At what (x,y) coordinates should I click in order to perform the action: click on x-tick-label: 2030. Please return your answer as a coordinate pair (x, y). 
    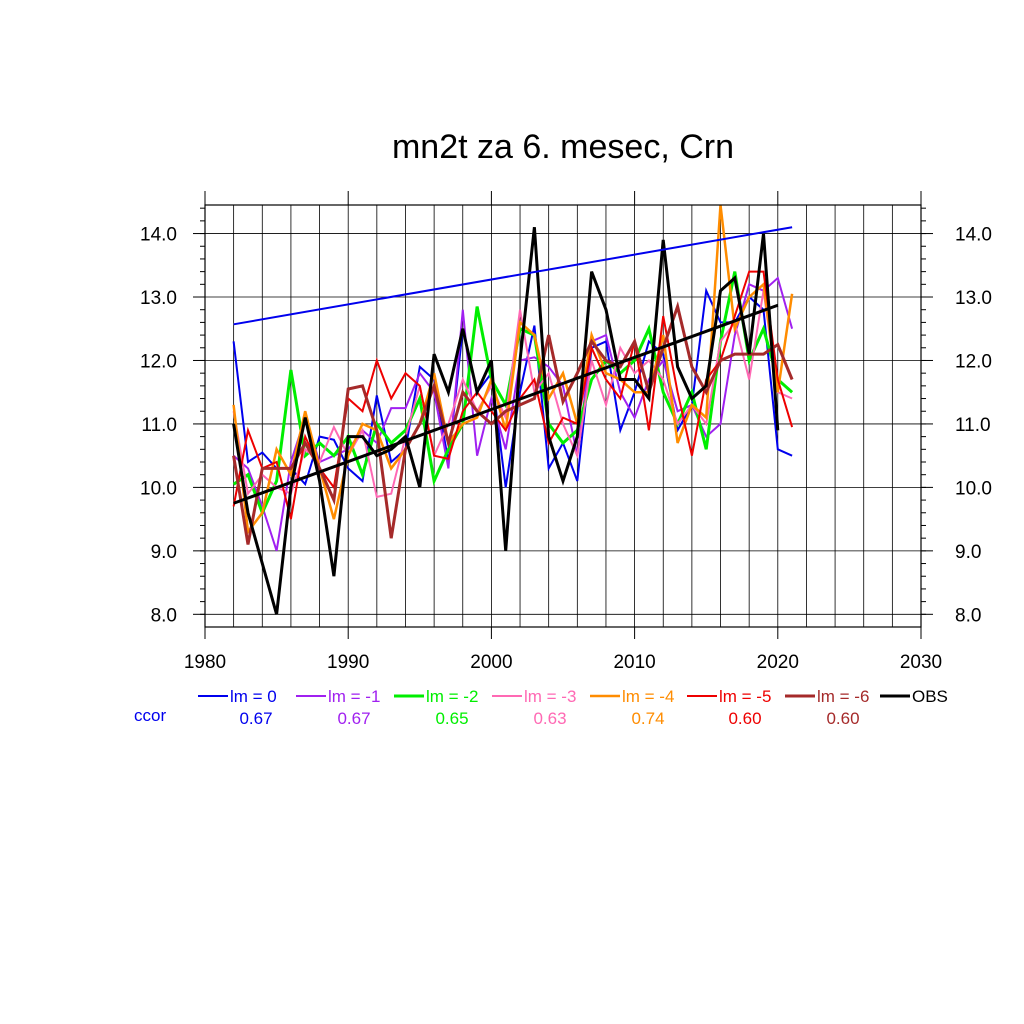
    Looking at the image, I should click on (921, 662).